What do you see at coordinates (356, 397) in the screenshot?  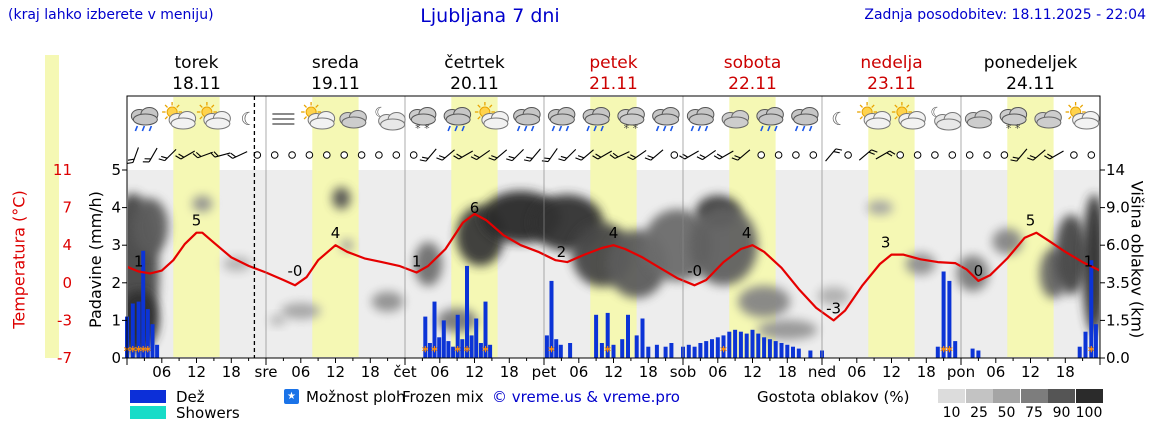 I see `shower-chance-label: Možnost ploh` at bounding box center [356, 397].